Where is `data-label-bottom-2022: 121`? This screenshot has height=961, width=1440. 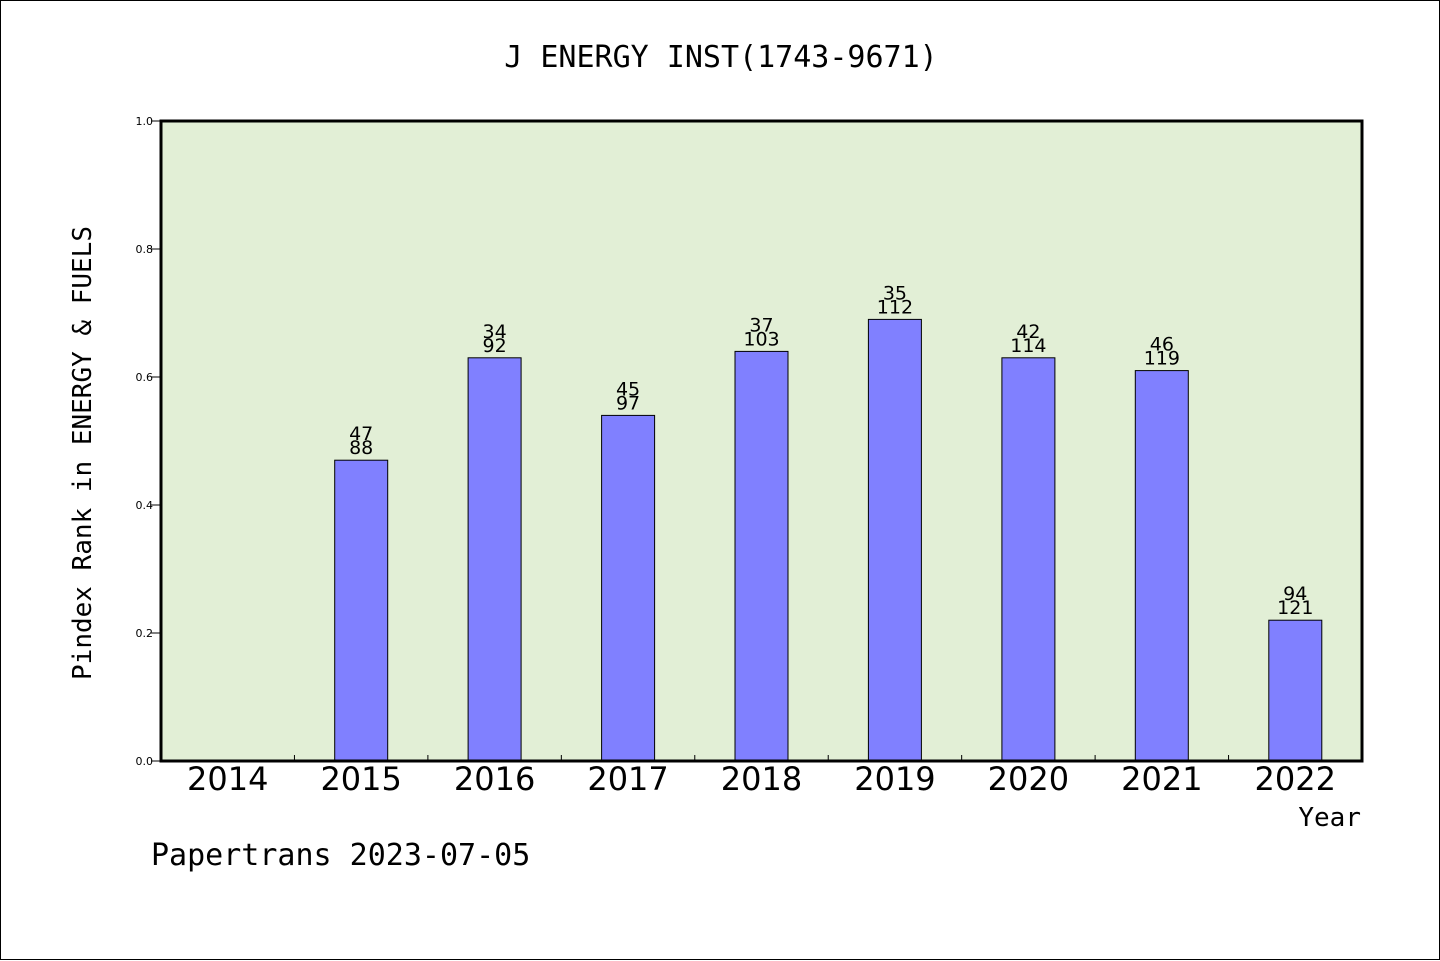 data-label-bottom-2022: 121 is located at coordinates (1295, 608).